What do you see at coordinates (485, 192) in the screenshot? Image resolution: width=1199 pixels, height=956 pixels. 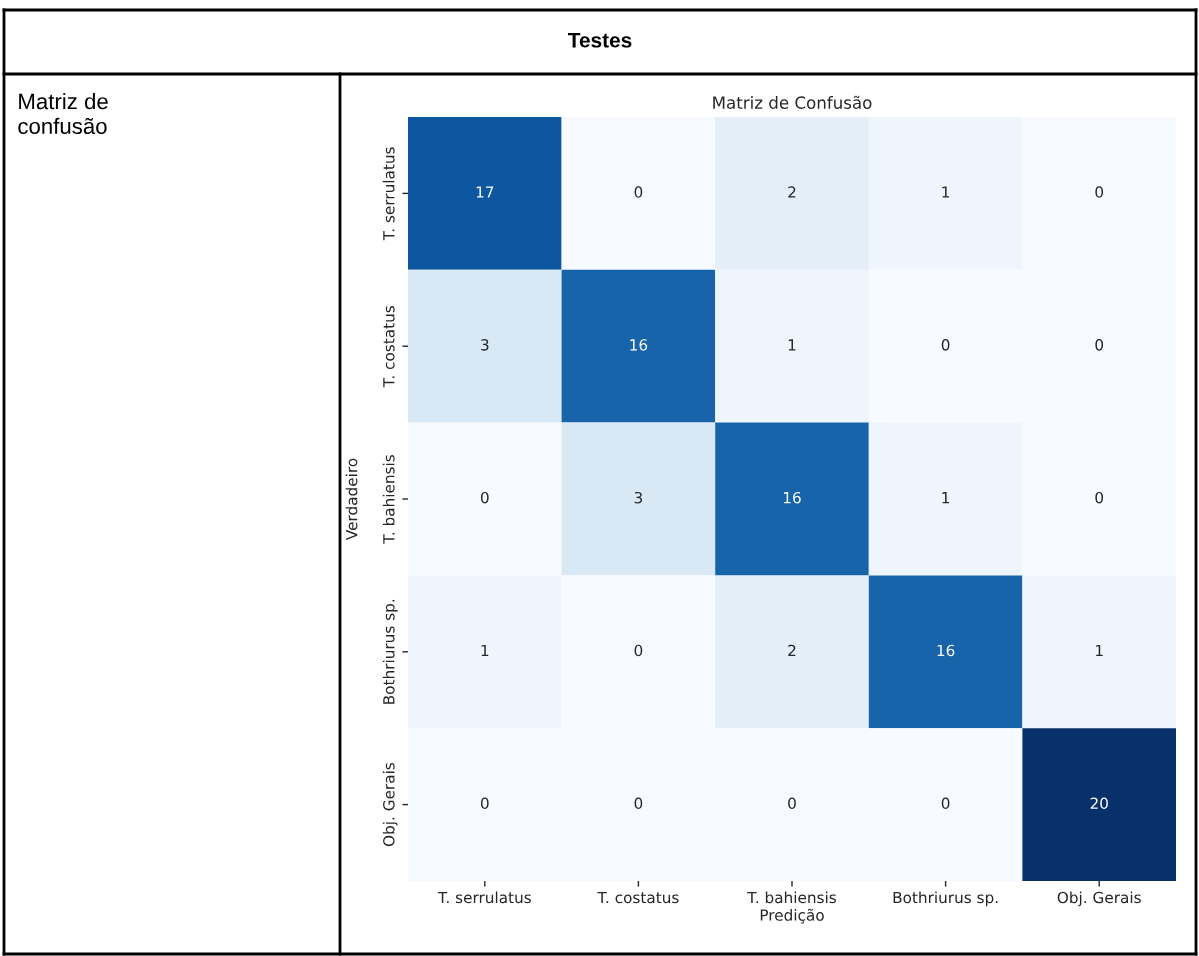 I see `data-label: 17` at bounding box center [485, 192].